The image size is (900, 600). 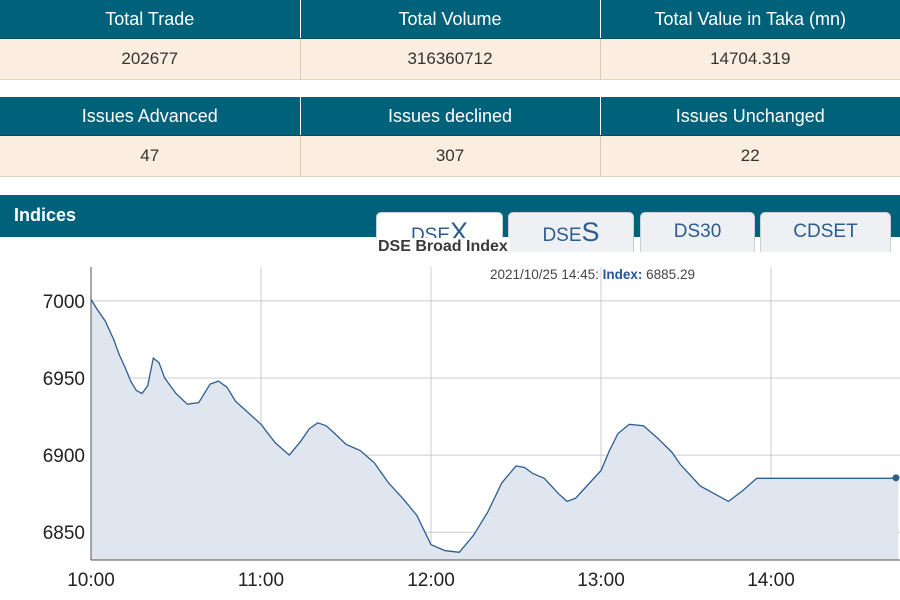 I want to click on tab-ds30-label: DS30, so click(x=697, y=231).